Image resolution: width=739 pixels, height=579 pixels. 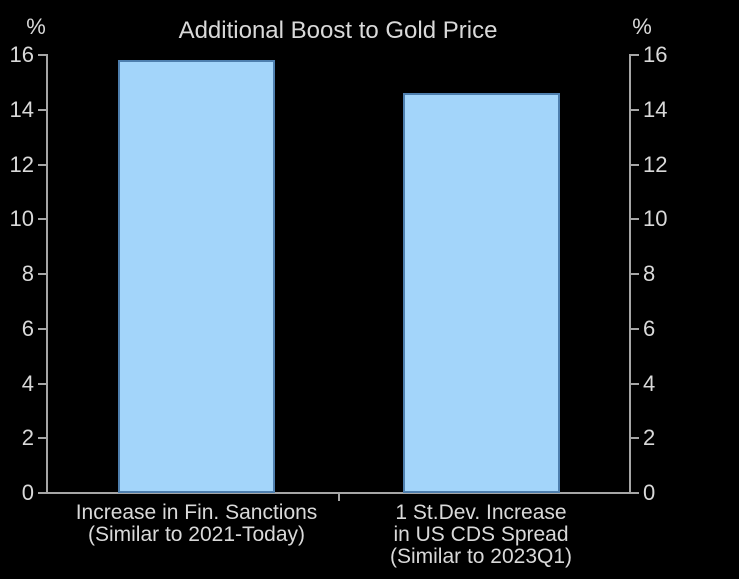 I want to click on x-category-label-line: in US CDS Spread, so click(x=481, y=534).